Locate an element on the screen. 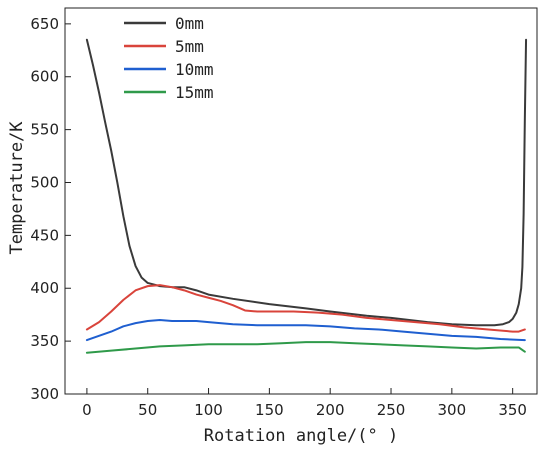 The width and height of the screenshot is (550, 452). x-tick-label: 150 is located at coordinates (269, 410).